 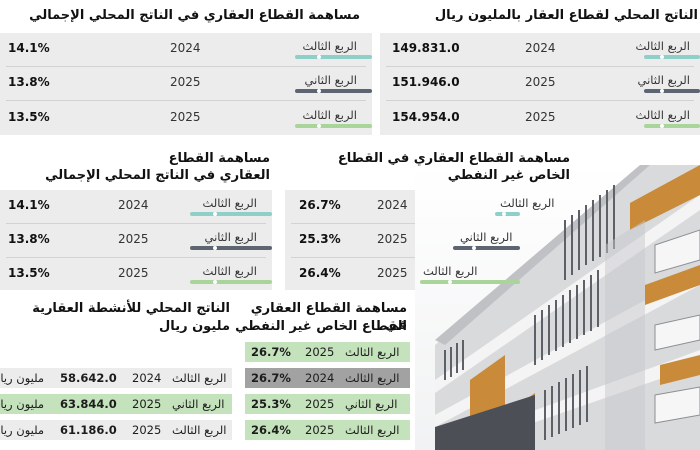 I want to click on panel-top-right-title: الناتج المحلي لقطاع العقار بالمليون ريال, so click(x=566, y=15).